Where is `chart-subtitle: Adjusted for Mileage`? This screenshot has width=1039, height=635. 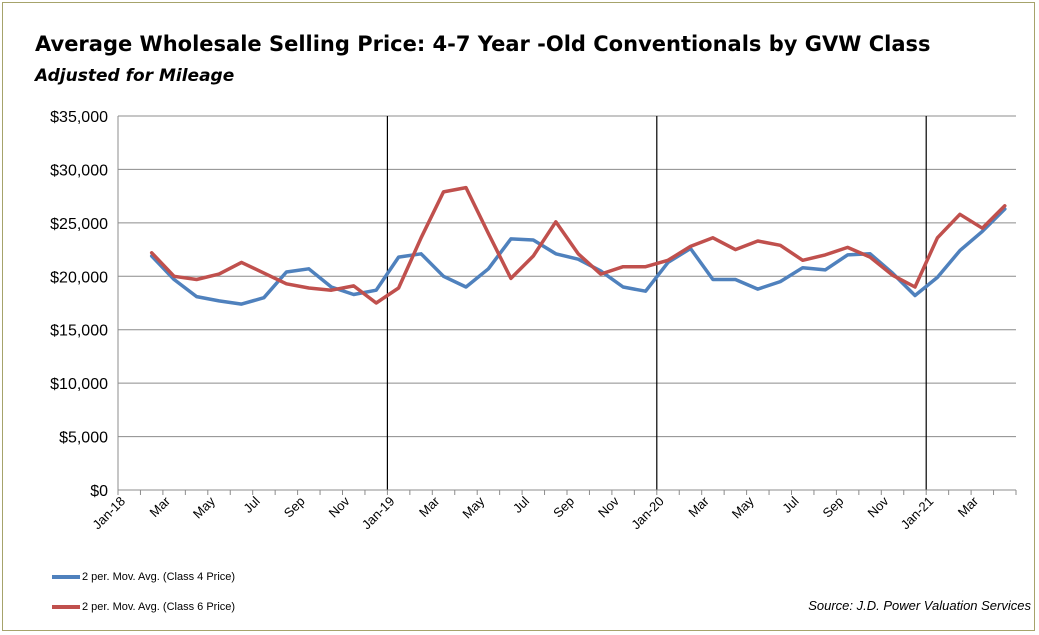
chart-subtitle: Adjusted for Mileage is located at coordinates (135, 76).